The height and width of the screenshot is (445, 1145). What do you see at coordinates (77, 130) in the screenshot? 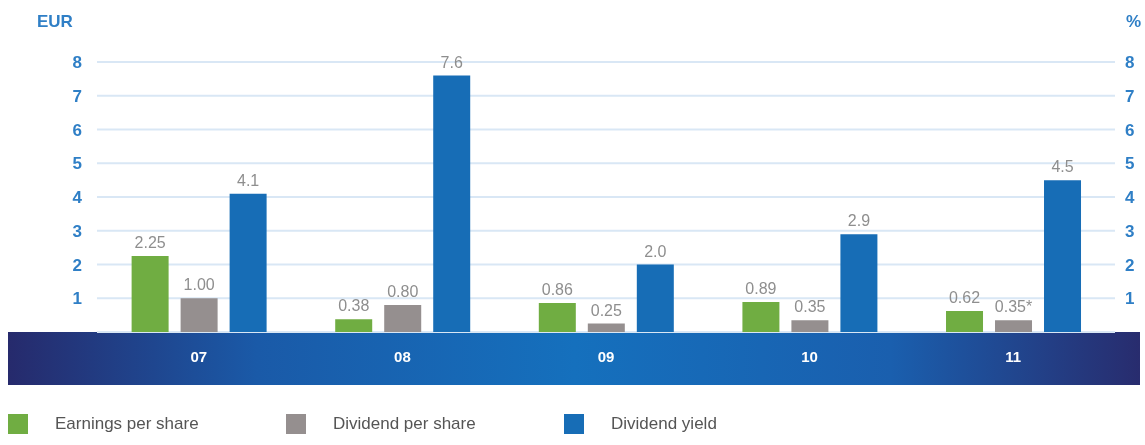
I see `y-tick-label: 6` at bounding box center [77, 130].